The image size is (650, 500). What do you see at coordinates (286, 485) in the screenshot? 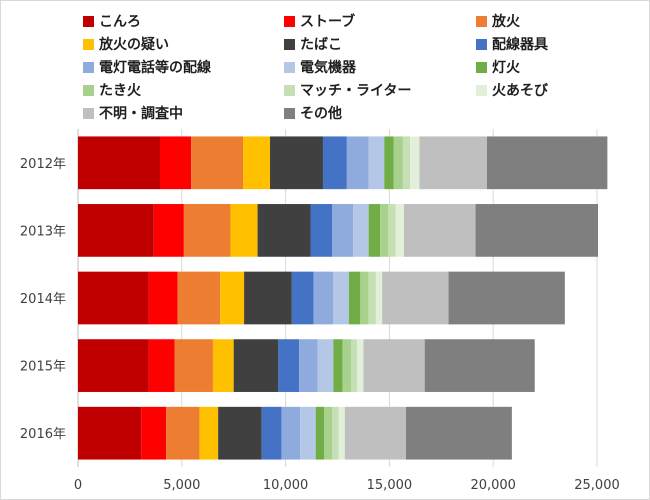
I see `x-tick-label: 10,000` at bounding box center [286, 485].